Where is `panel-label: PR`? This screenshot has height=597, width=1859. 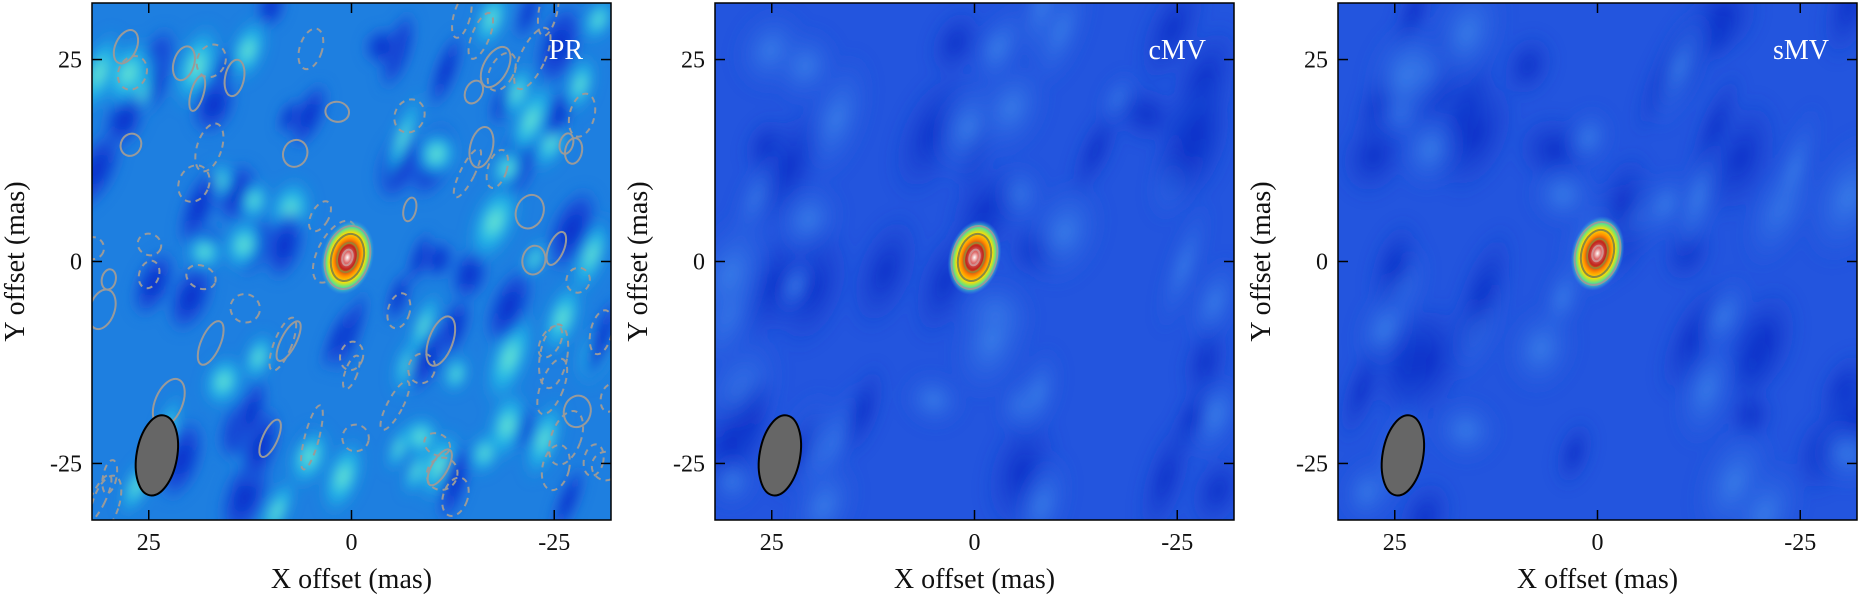
panel-label: PR is located at coordinates (566, 50).